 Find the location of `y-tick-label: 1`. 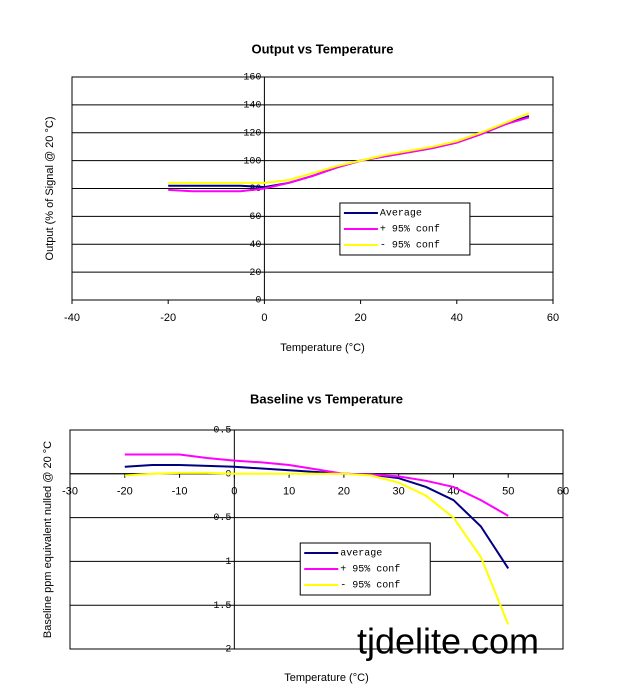

y-tick-label: 1 is located at coordinates (228, 562).